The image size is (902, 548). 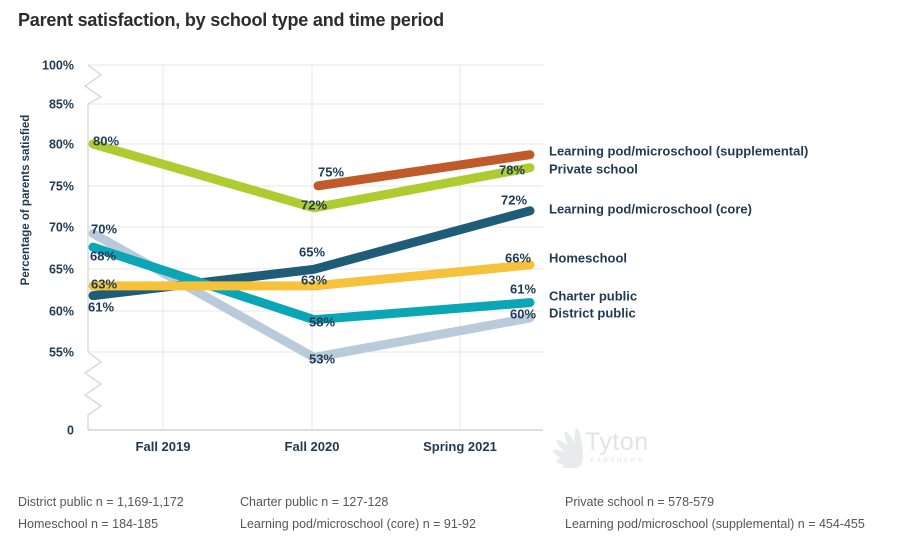 I want to click on series-line-homeschool, so click(x=311, y=275).